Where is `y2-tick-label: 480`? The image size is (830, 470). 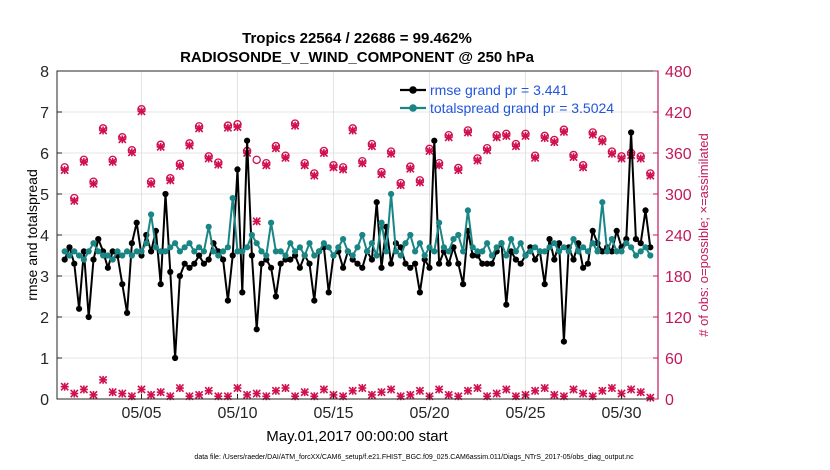
y2-tick-label: 480 is located at coordinates (678, 72).